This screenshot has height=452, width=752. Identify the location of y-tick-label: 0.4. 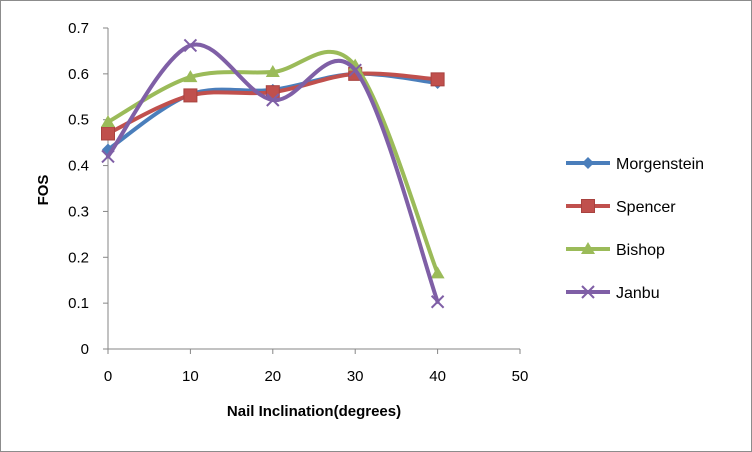
(78, 166).